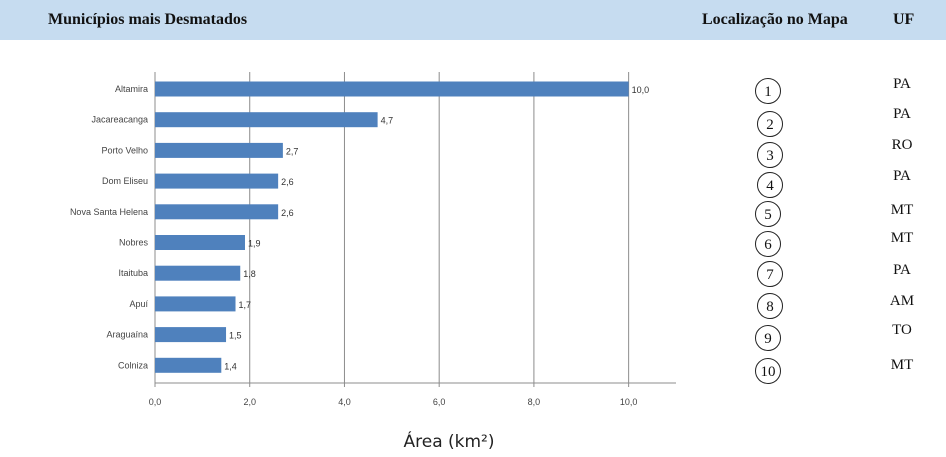 This screenshot has height=457, width=946. Describe the element at coordinates (131, 89) in the screenshot. I see `category-label: Altamira` at that location.